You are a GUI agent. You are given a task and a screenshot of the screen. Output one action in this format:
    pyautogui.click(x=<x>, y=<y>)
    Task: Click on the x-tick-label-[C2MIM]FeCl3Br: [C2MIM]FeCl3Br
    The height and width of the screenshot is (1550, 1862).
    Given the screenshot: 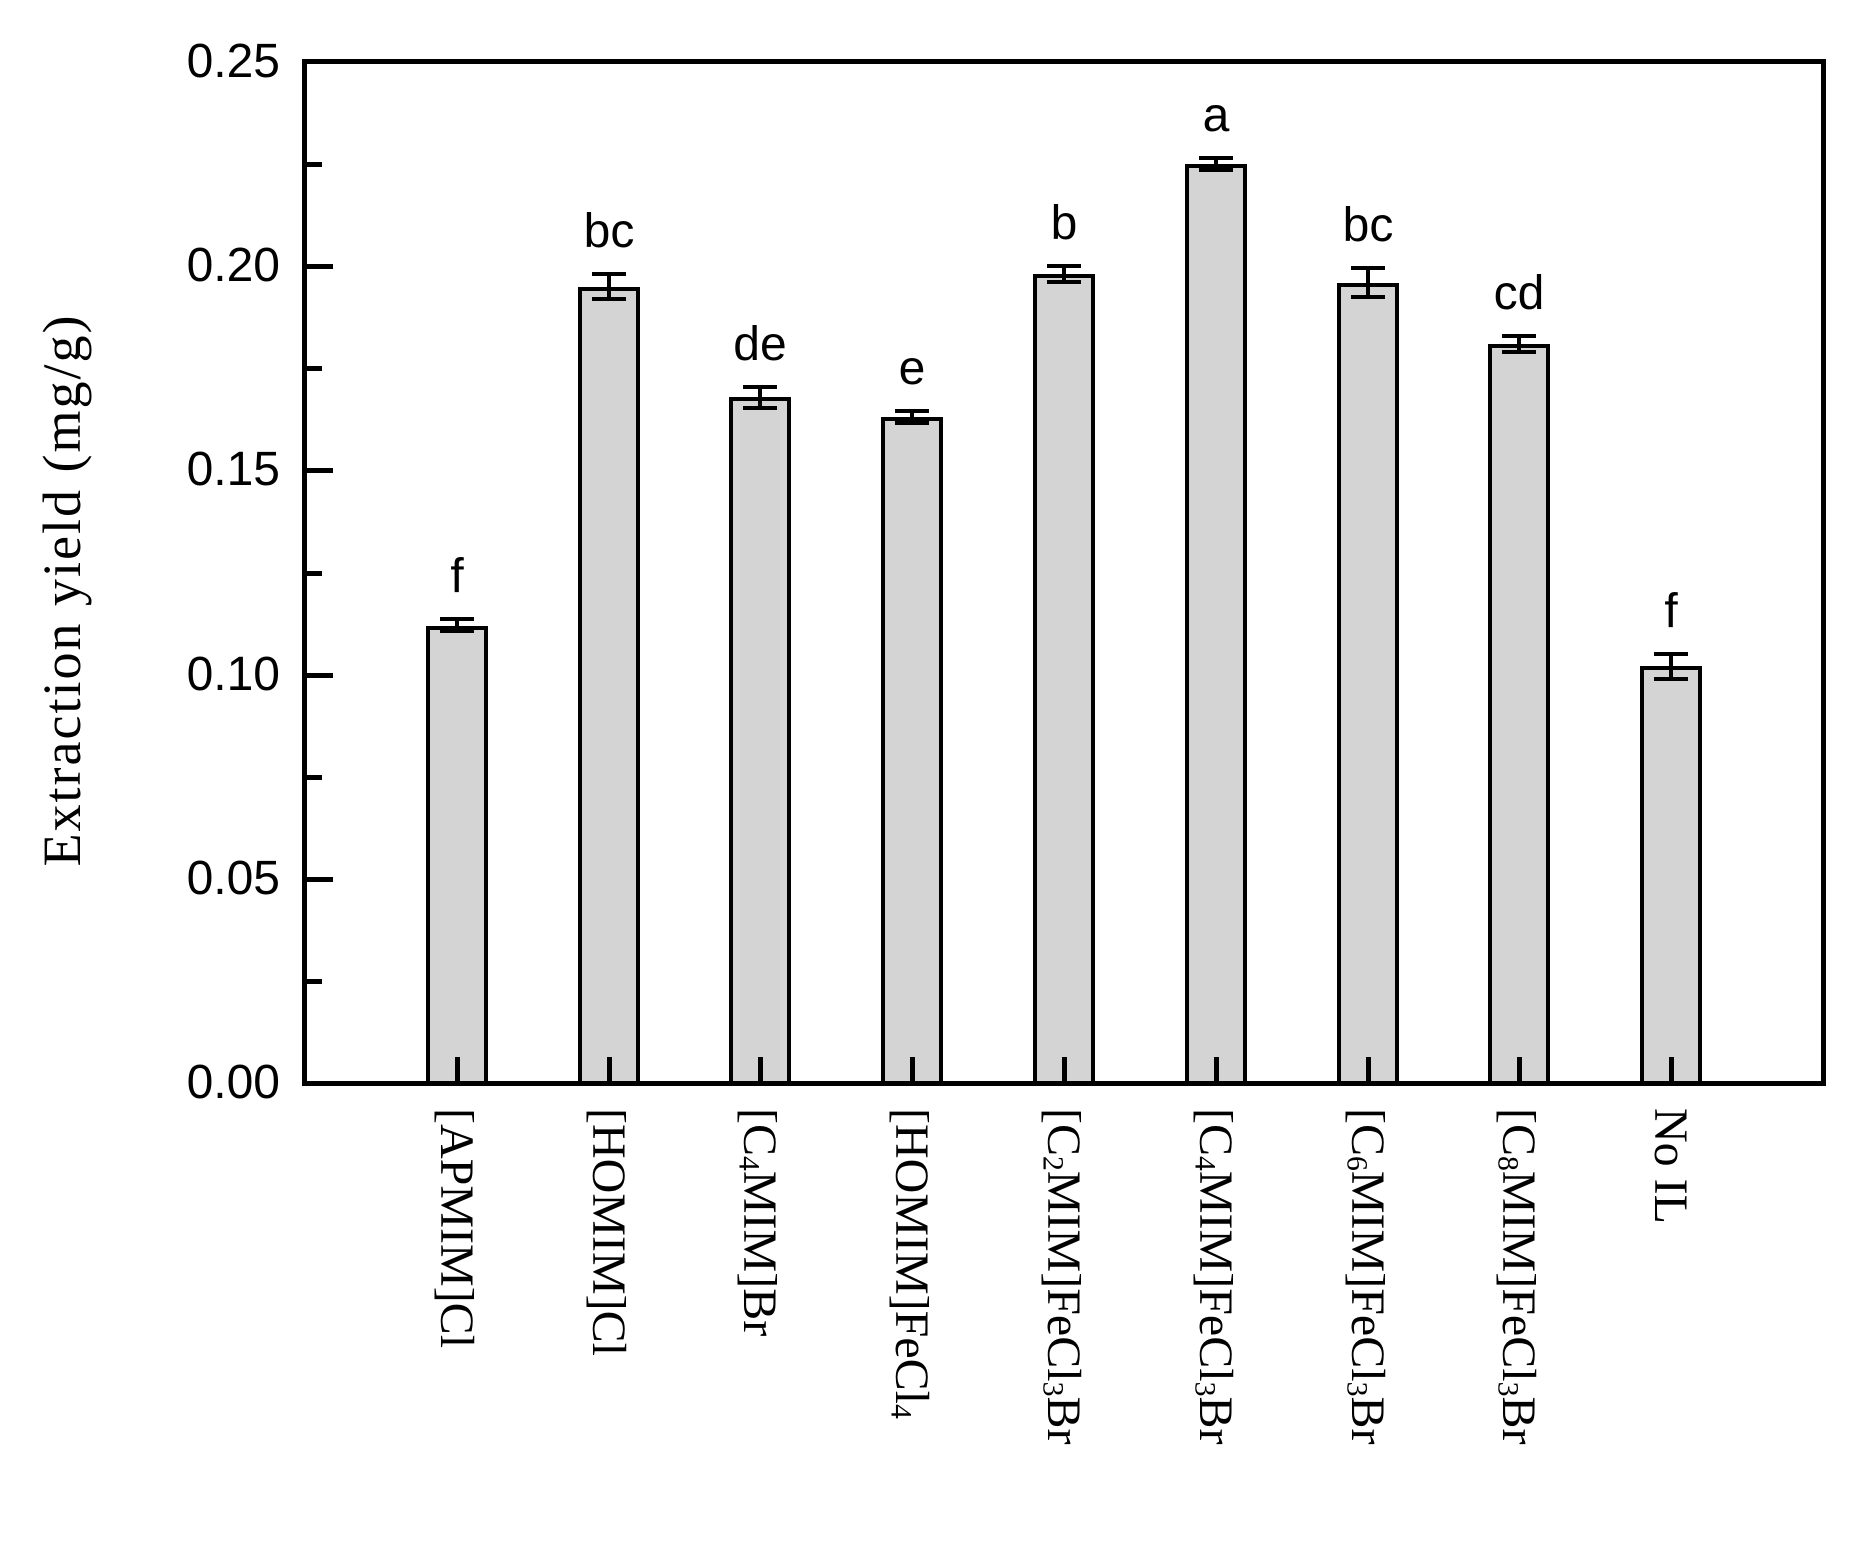 What is the action you would take?
    pyautogui.click(x=1063, y=1276)
    